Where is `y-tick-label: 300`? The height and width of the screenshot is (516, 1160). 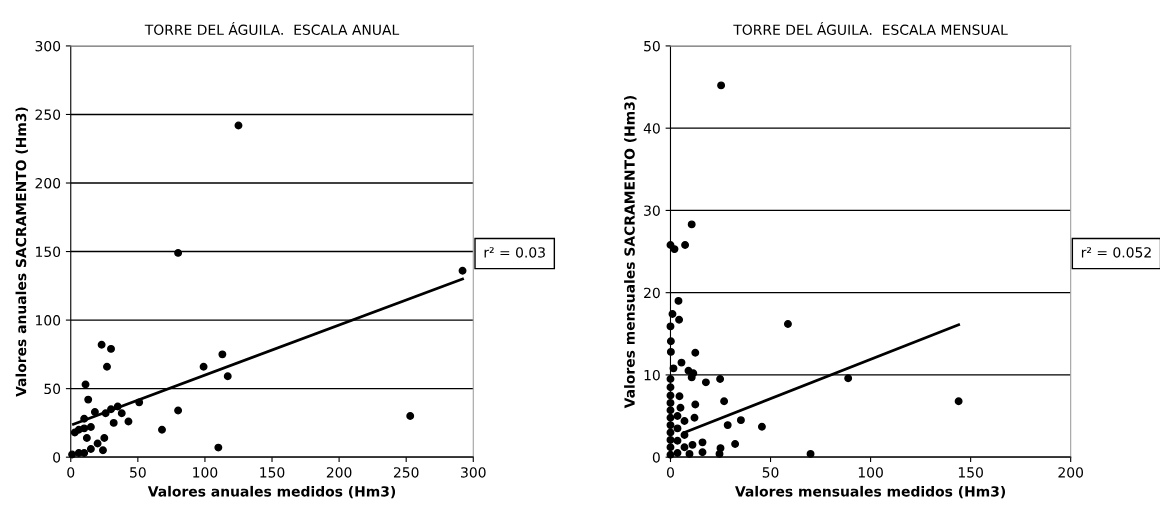 y-tick-label: 300 is located at coordinates (48, 46).